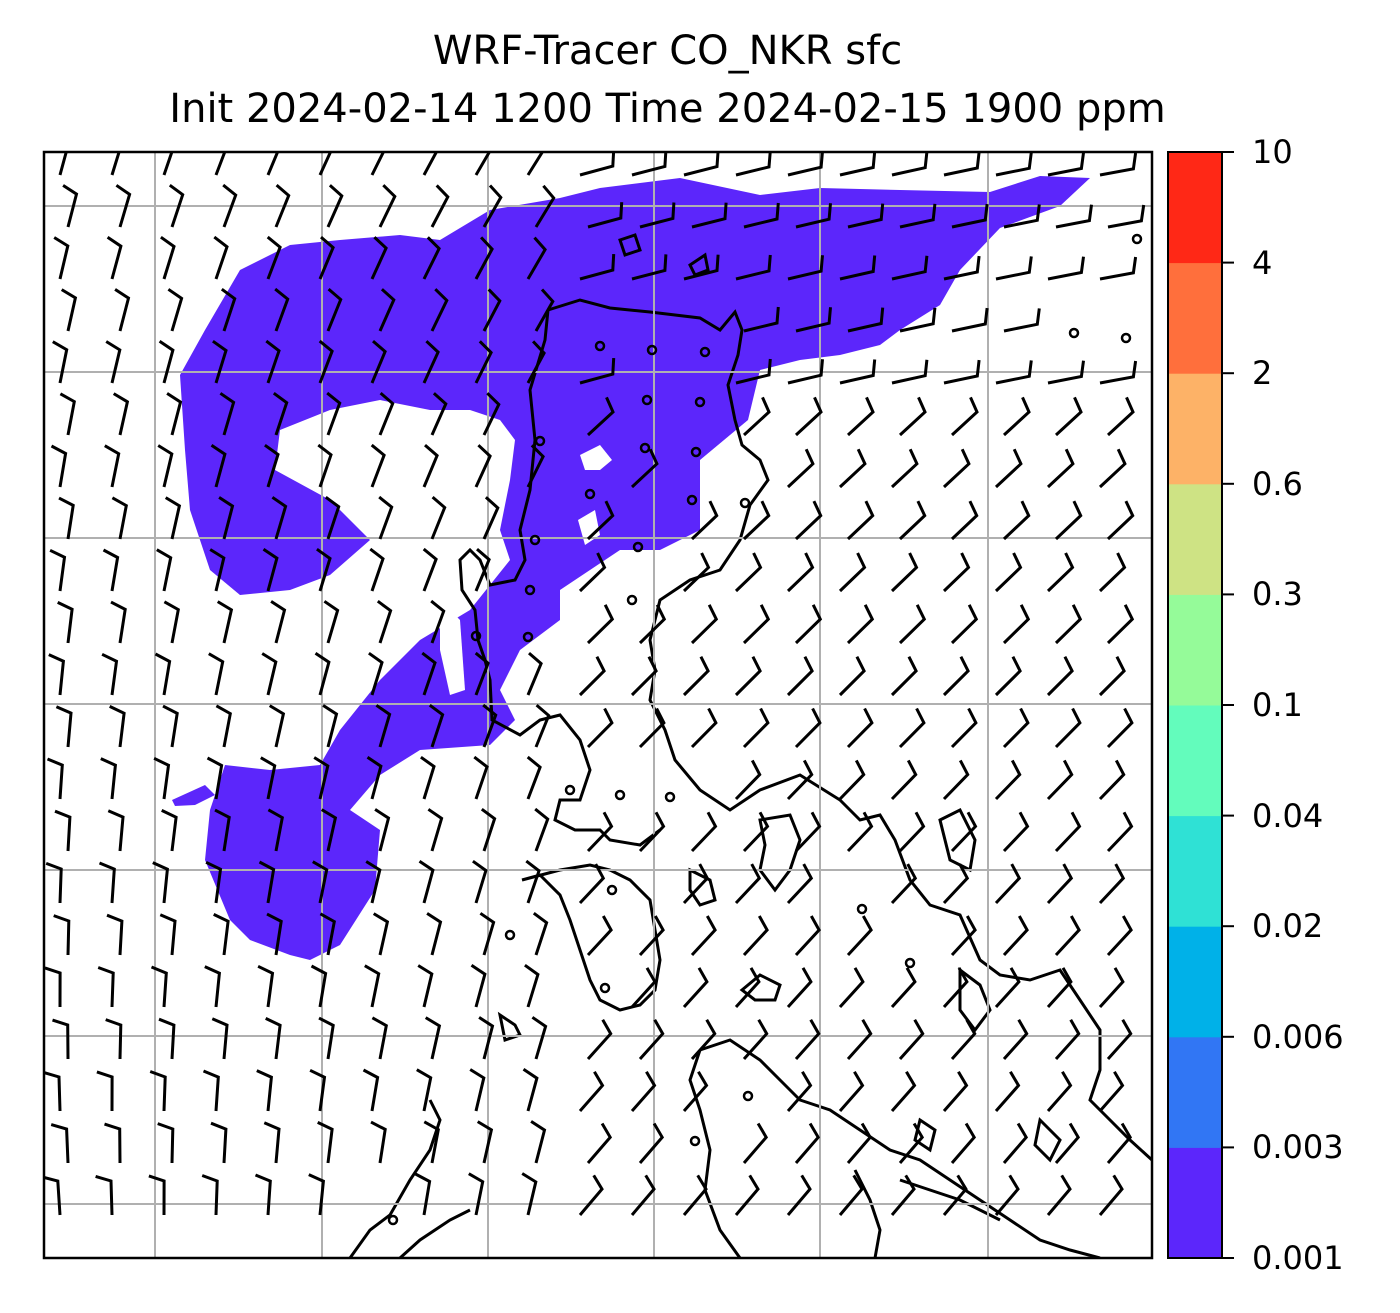 This screenshot has height=1313, width=1400. Describe the element at coordinates (1277, 483) in the screenshot. I see `colorbar-tick-label: 0.6` at that location.